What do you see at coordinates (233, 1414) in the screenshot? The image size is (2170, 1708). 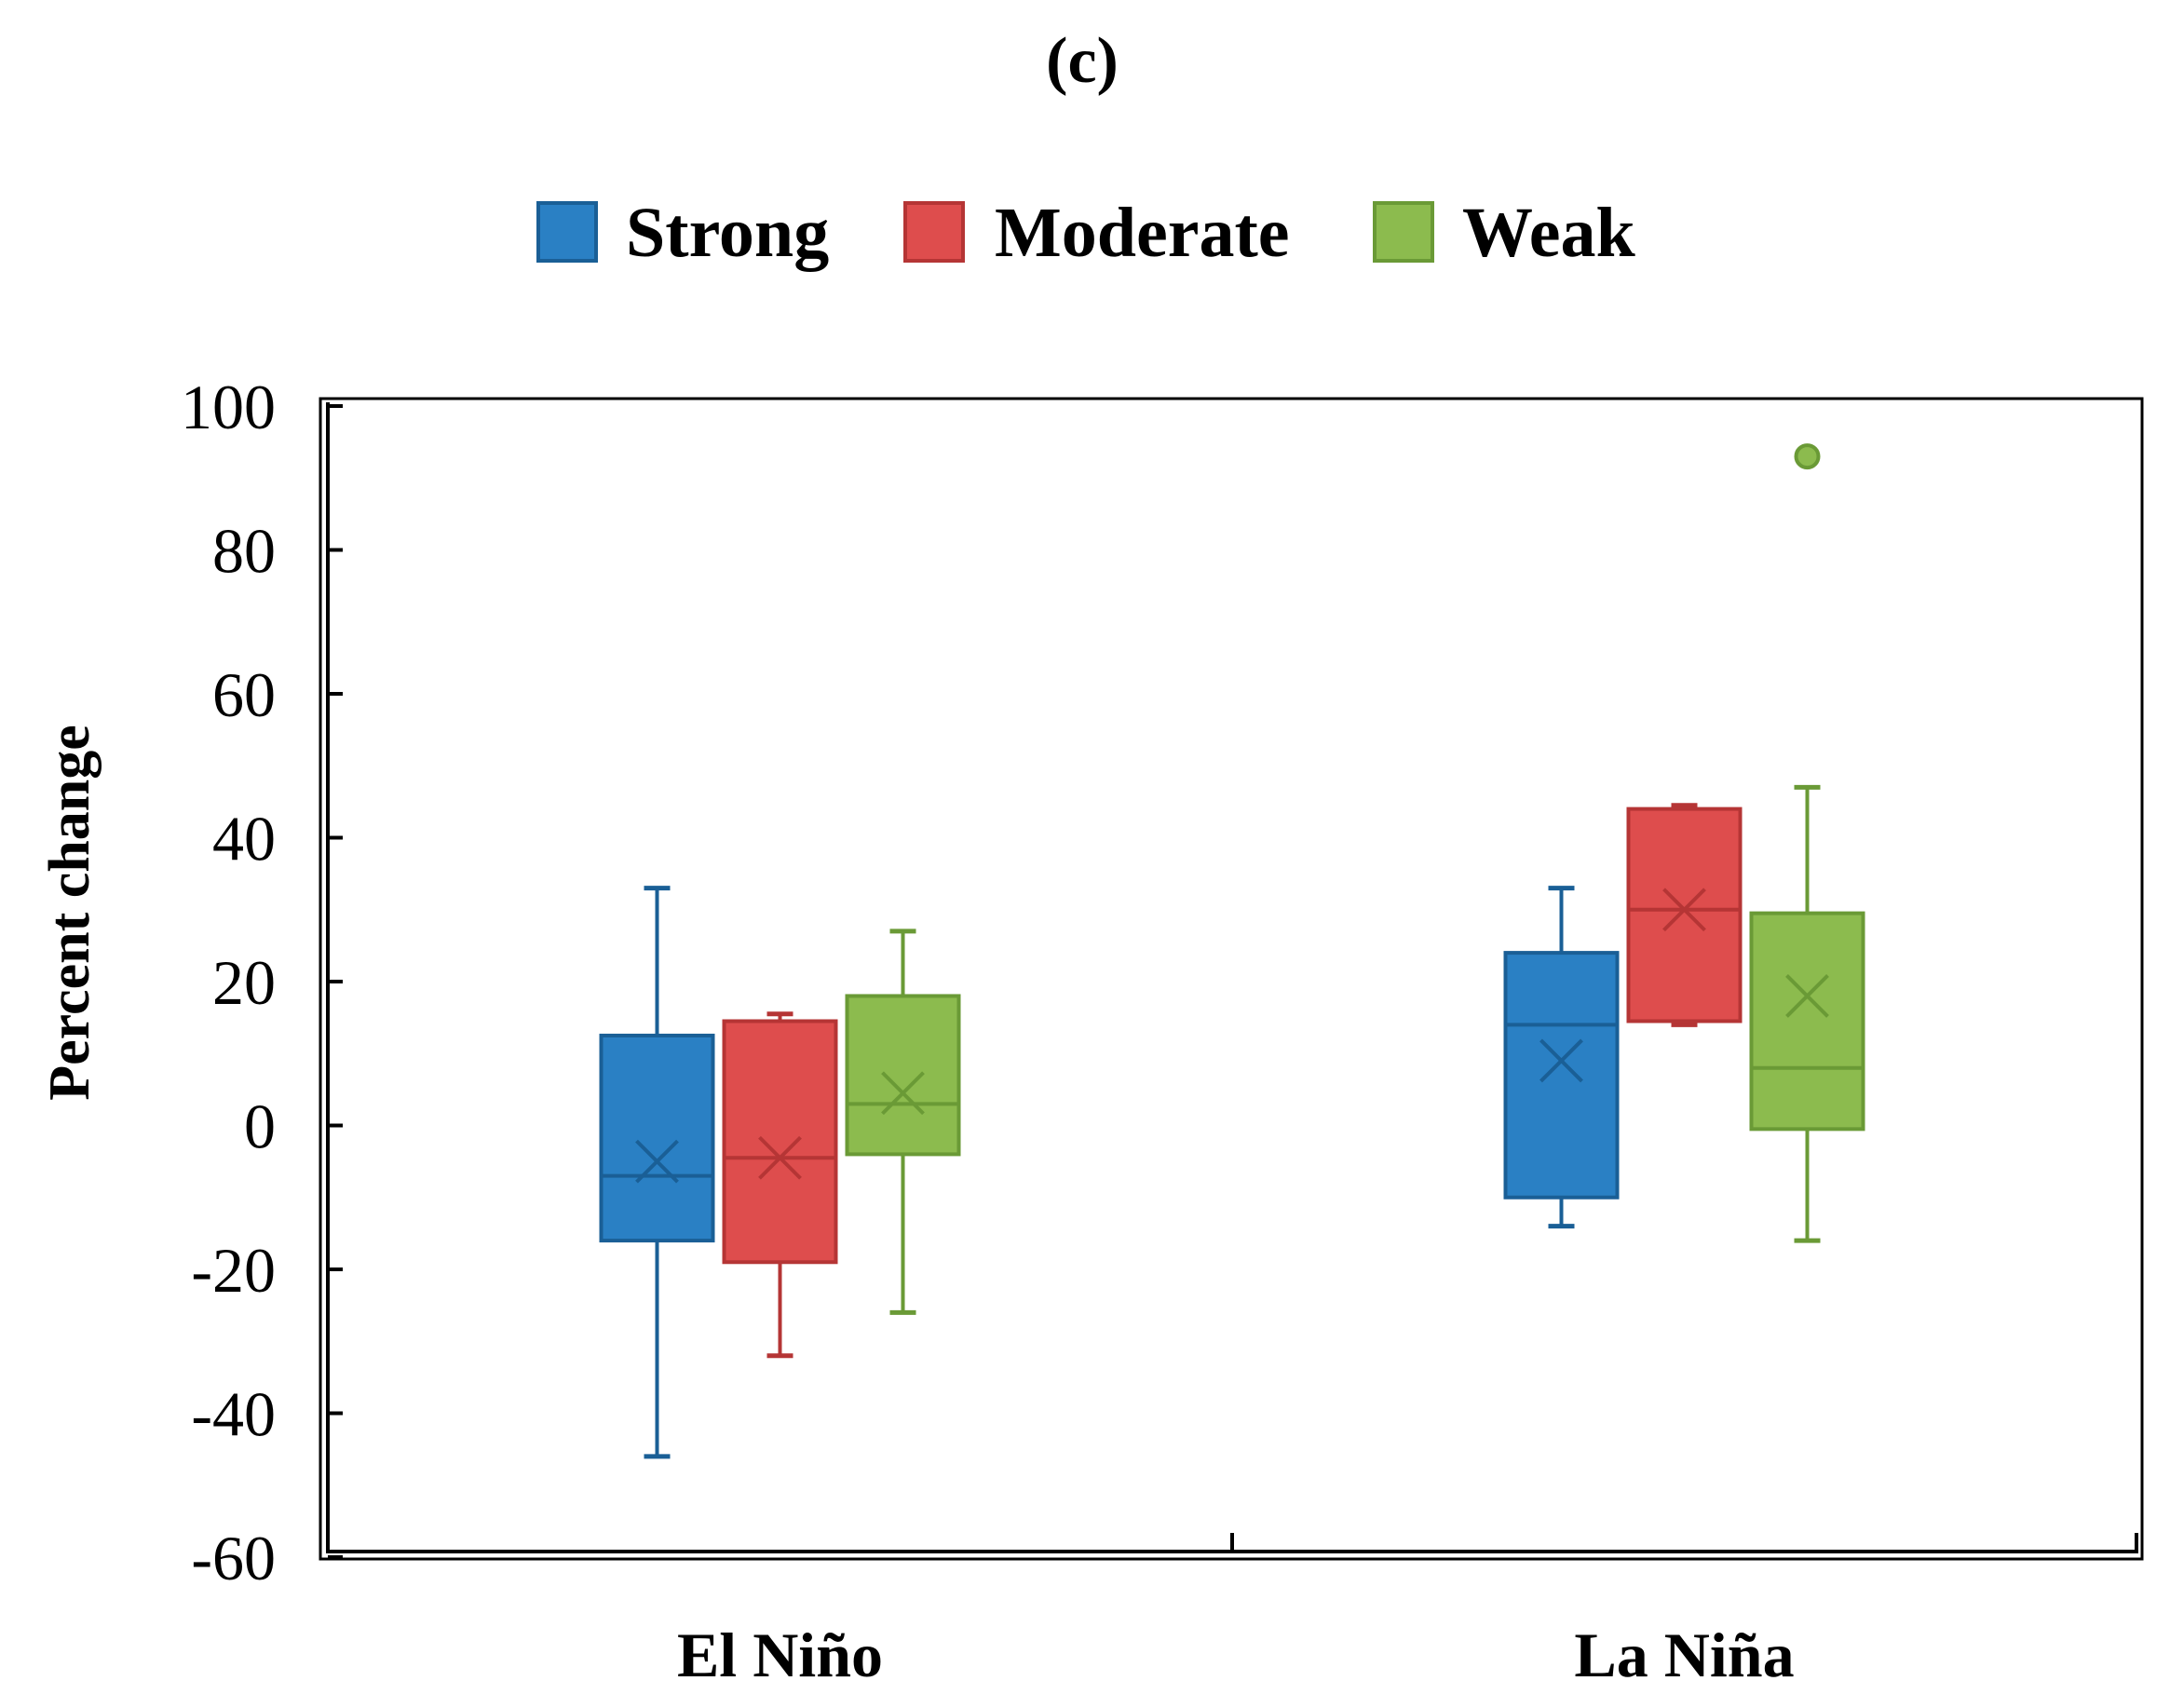 I see `y-tick-label: -40` at bounding box center [233, 1414].